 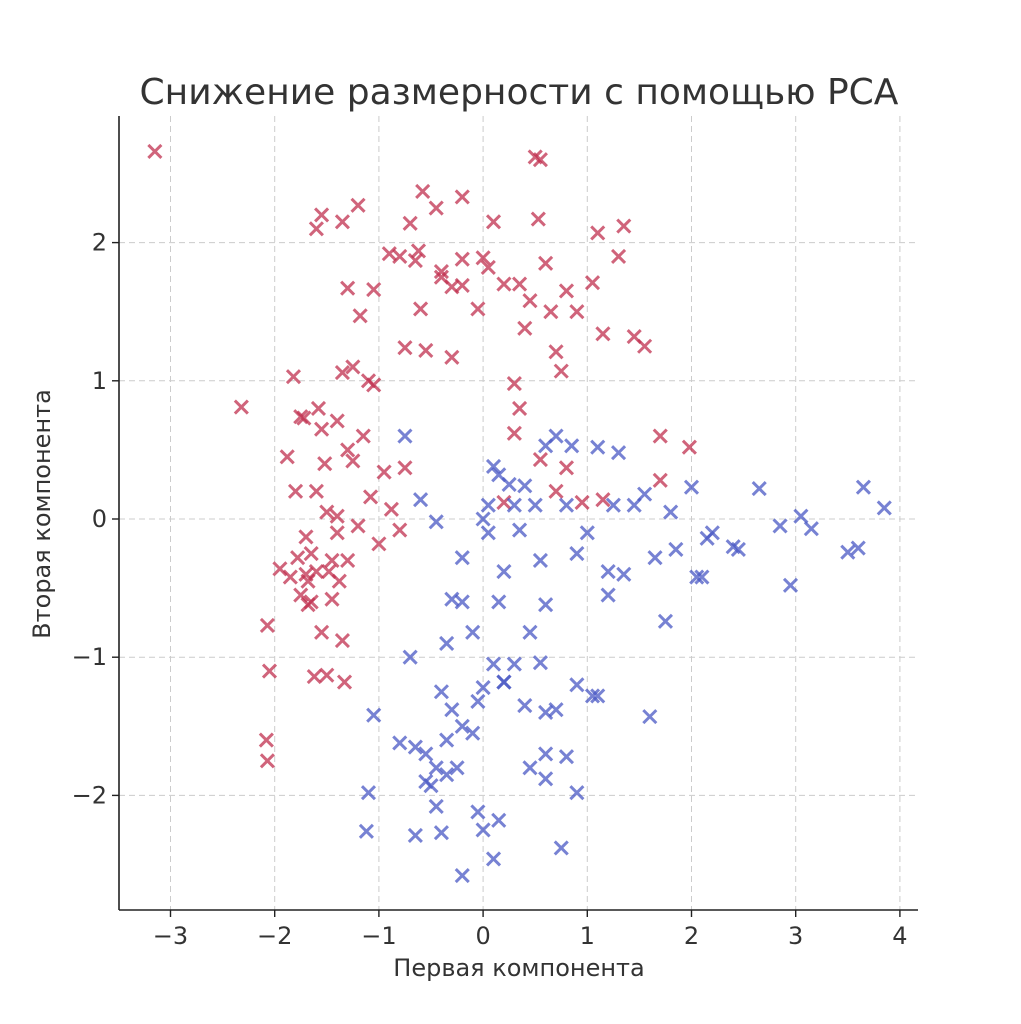 What do you see at coordinates (170, 936) in the screenshot?
I see `x-tick-label: −3` at bounding box center [170, 936].